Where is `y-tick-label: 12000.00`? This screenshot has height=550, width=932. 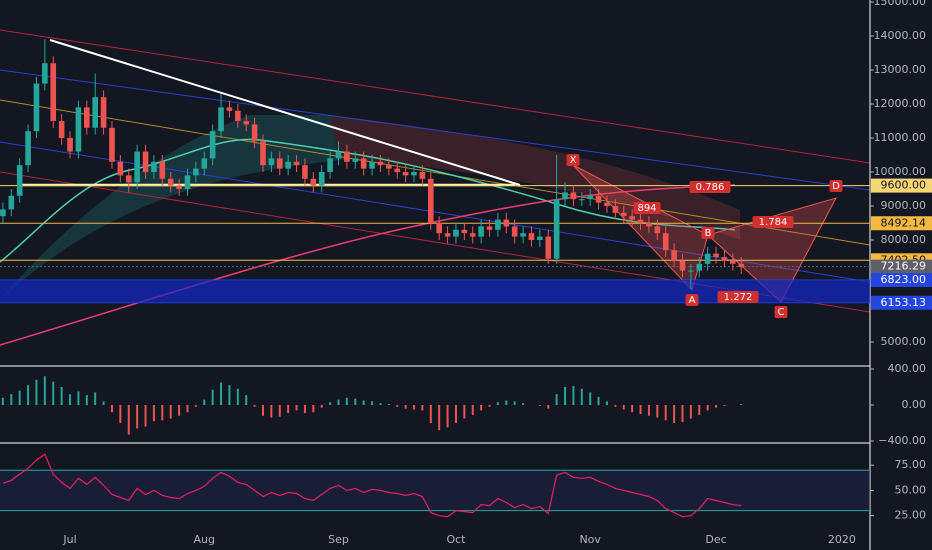
y-tick-label: 12000.00 is located at coordinates (900, 103).